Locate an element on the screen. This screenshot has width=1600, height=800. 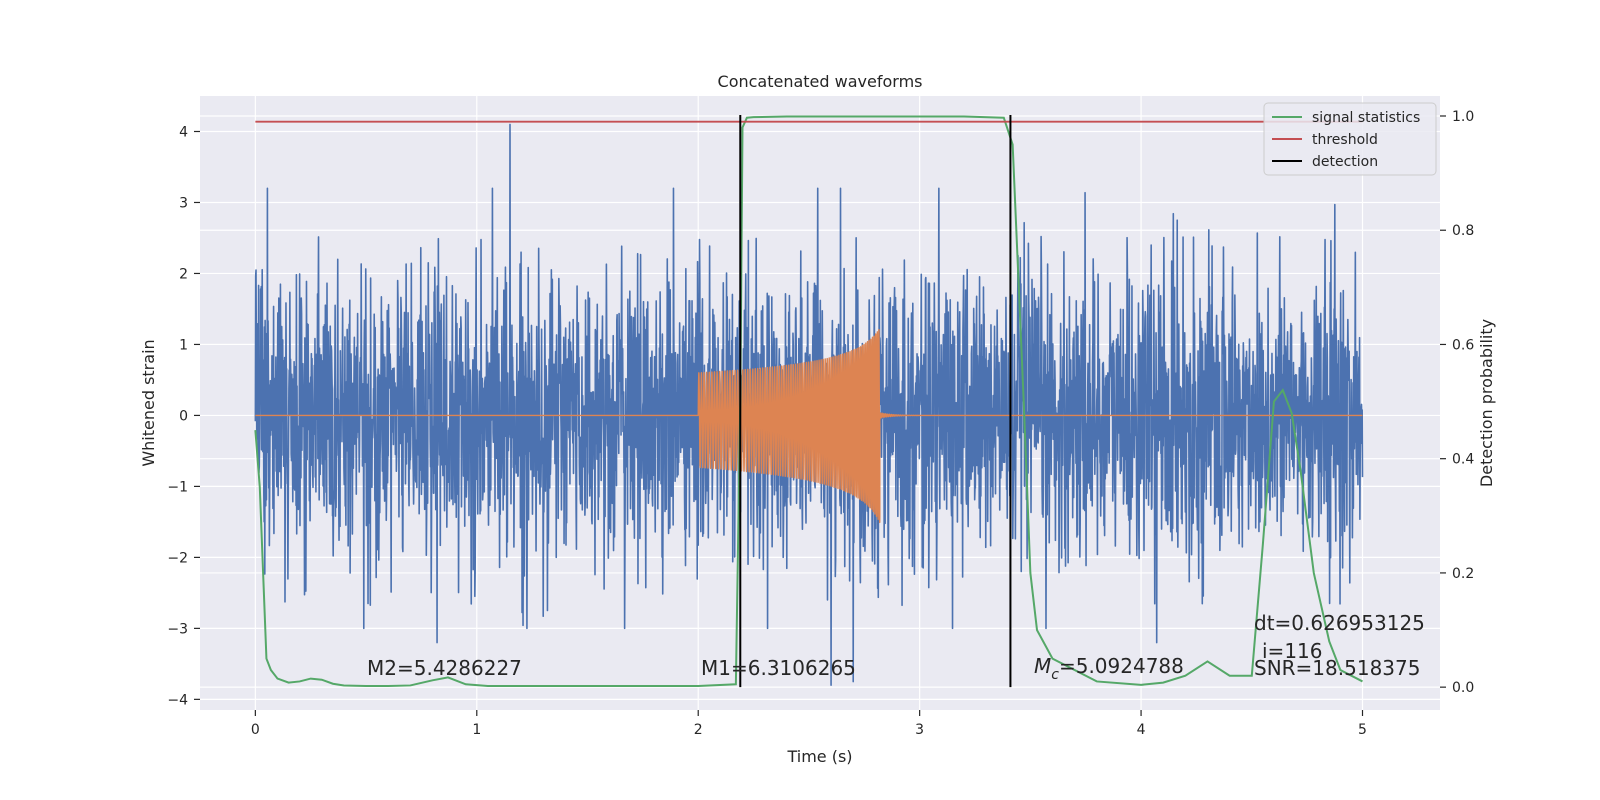
y-tick-label: −1 is located at coordinates (177, 487).